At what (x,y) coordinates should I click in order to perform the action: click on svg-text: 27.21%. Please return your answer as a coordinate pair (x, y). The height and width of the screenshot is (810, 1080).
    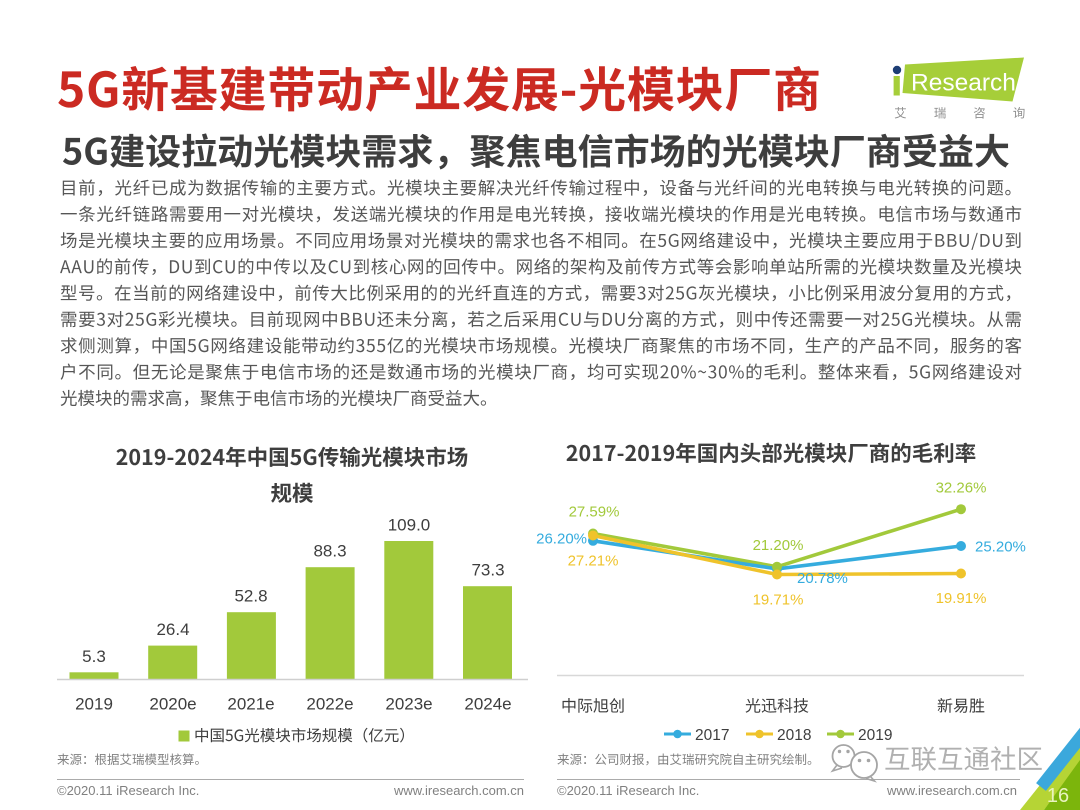
    Looking at the image, I should click on (593, 561).